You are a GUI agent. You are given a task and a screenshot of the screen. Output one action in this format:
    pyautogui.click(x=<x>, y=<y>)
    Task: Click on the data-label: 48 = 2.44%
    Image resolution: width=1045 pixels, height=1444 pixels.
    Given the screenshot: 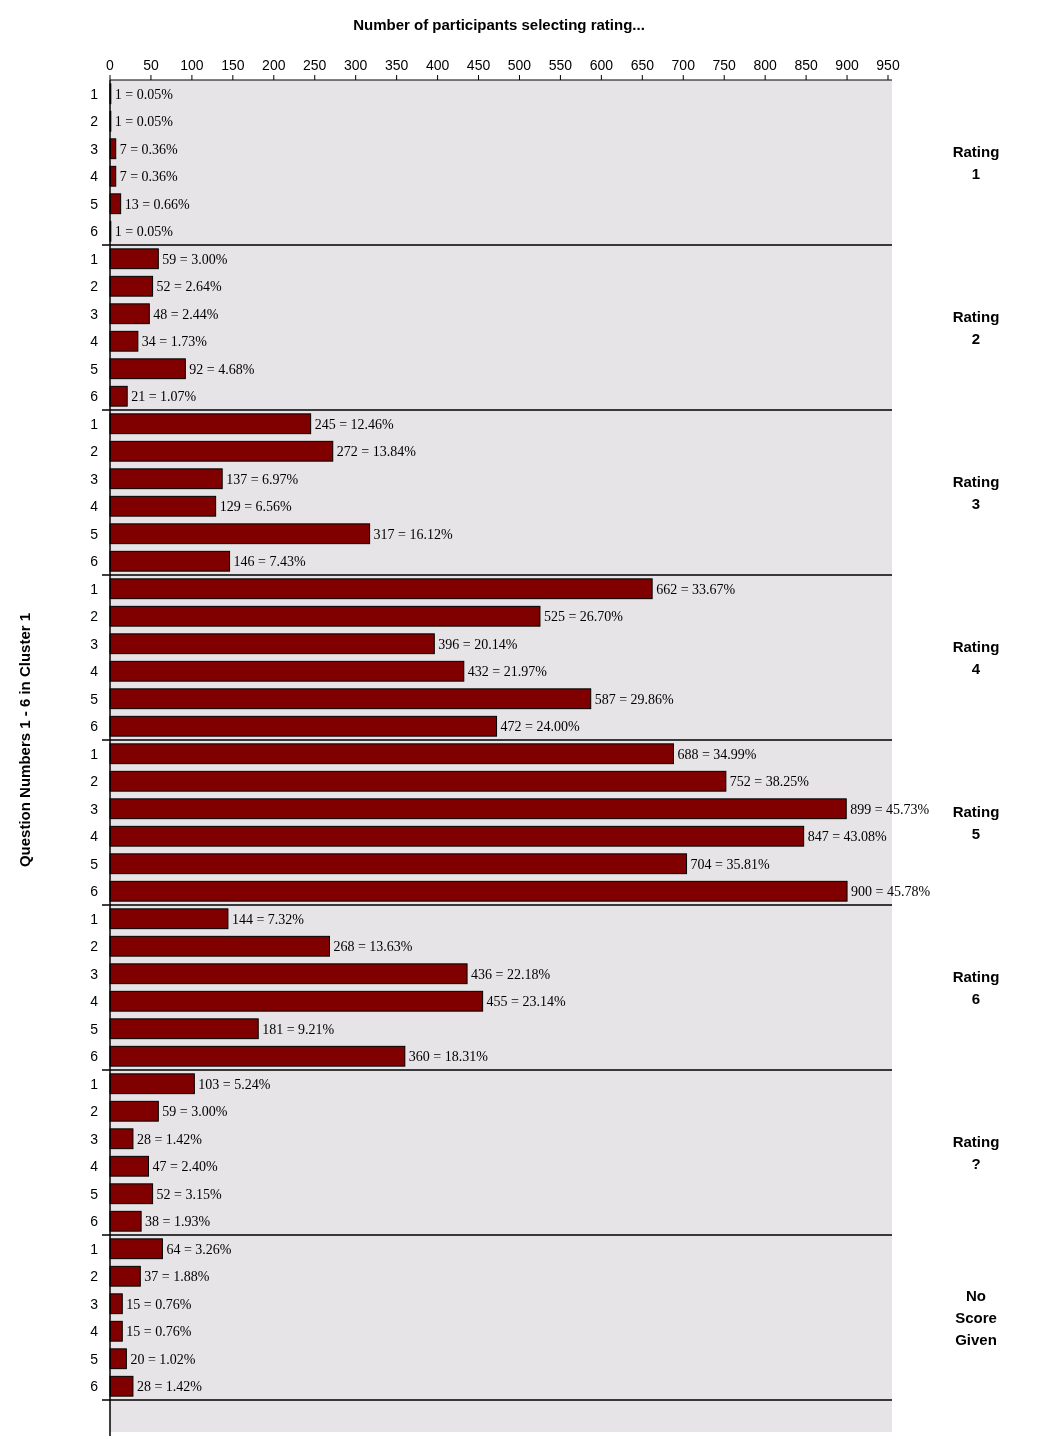 What is the action you would take?
    pyautogui.click(x=186, y=314)
    